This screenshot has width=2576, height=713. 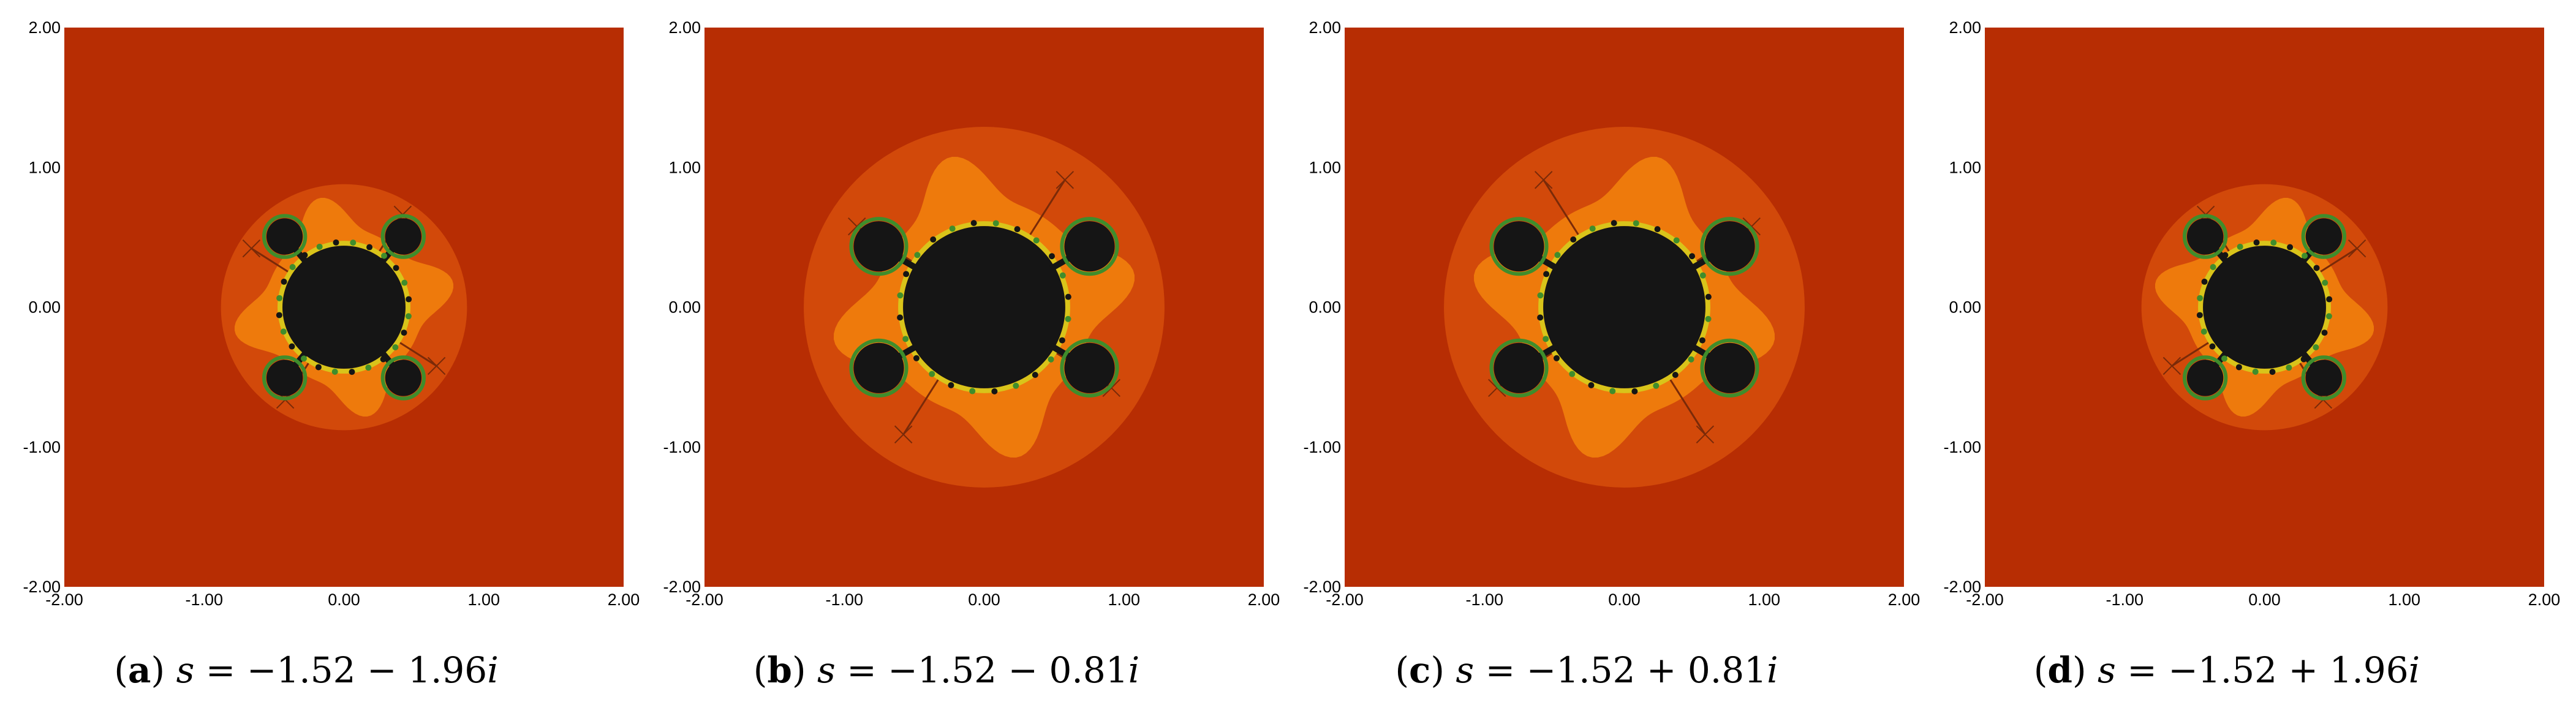 What do you see at coordinates (2125, 600) in the screenshot?
I see `x-tick-label: -1.00` at bounding box center [2125, 600].